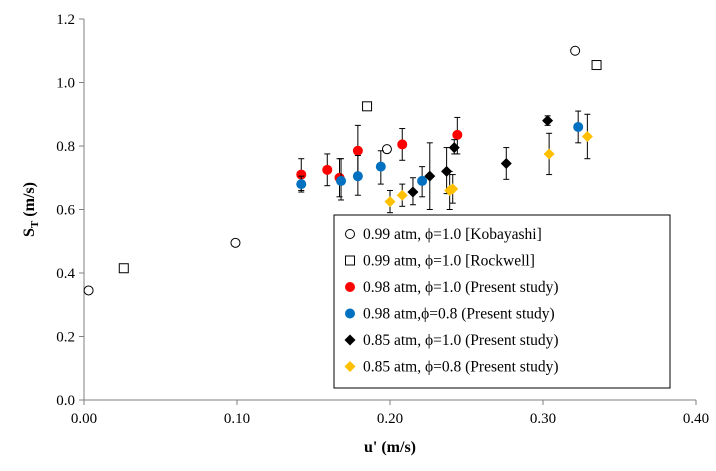 This screenshot has width=716, height=471. What do you see at coordinates (696, 419) in the screenshot?
I see `x-tick-label: 0.40` at bounding box center [696, 419].